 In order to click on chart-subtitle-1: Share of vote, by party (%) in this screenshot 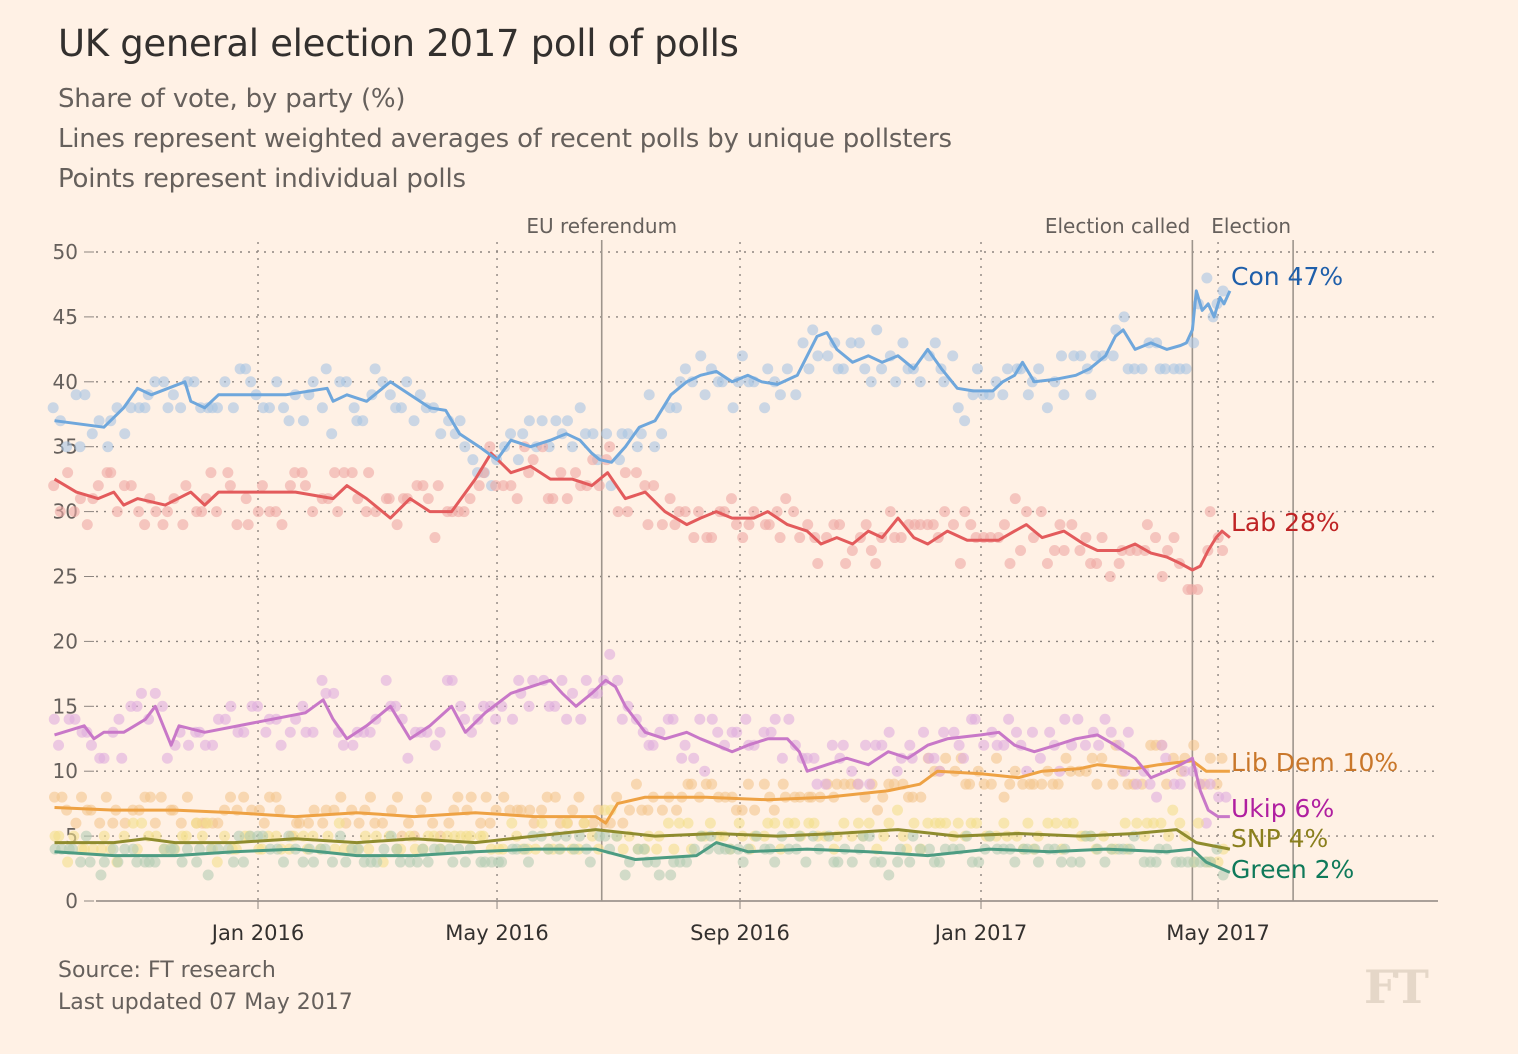, I will do `click(232, 99)`.